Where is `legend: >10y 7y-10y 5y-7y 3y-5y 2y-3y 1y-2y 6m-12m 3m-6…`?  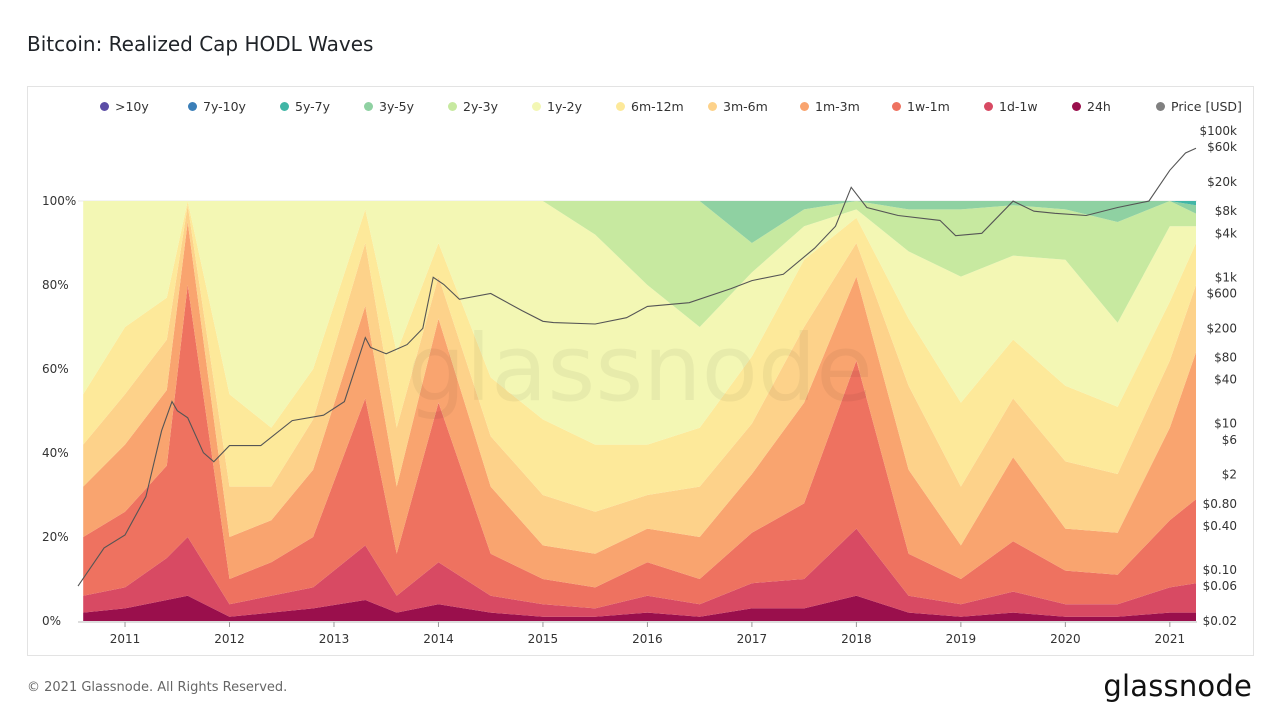 legend: >10y 7y-10y 5y-7y 3y-5y 2y-3y 1y-2y 6m-12m 3m-6… is located at coordinates (678, 106).